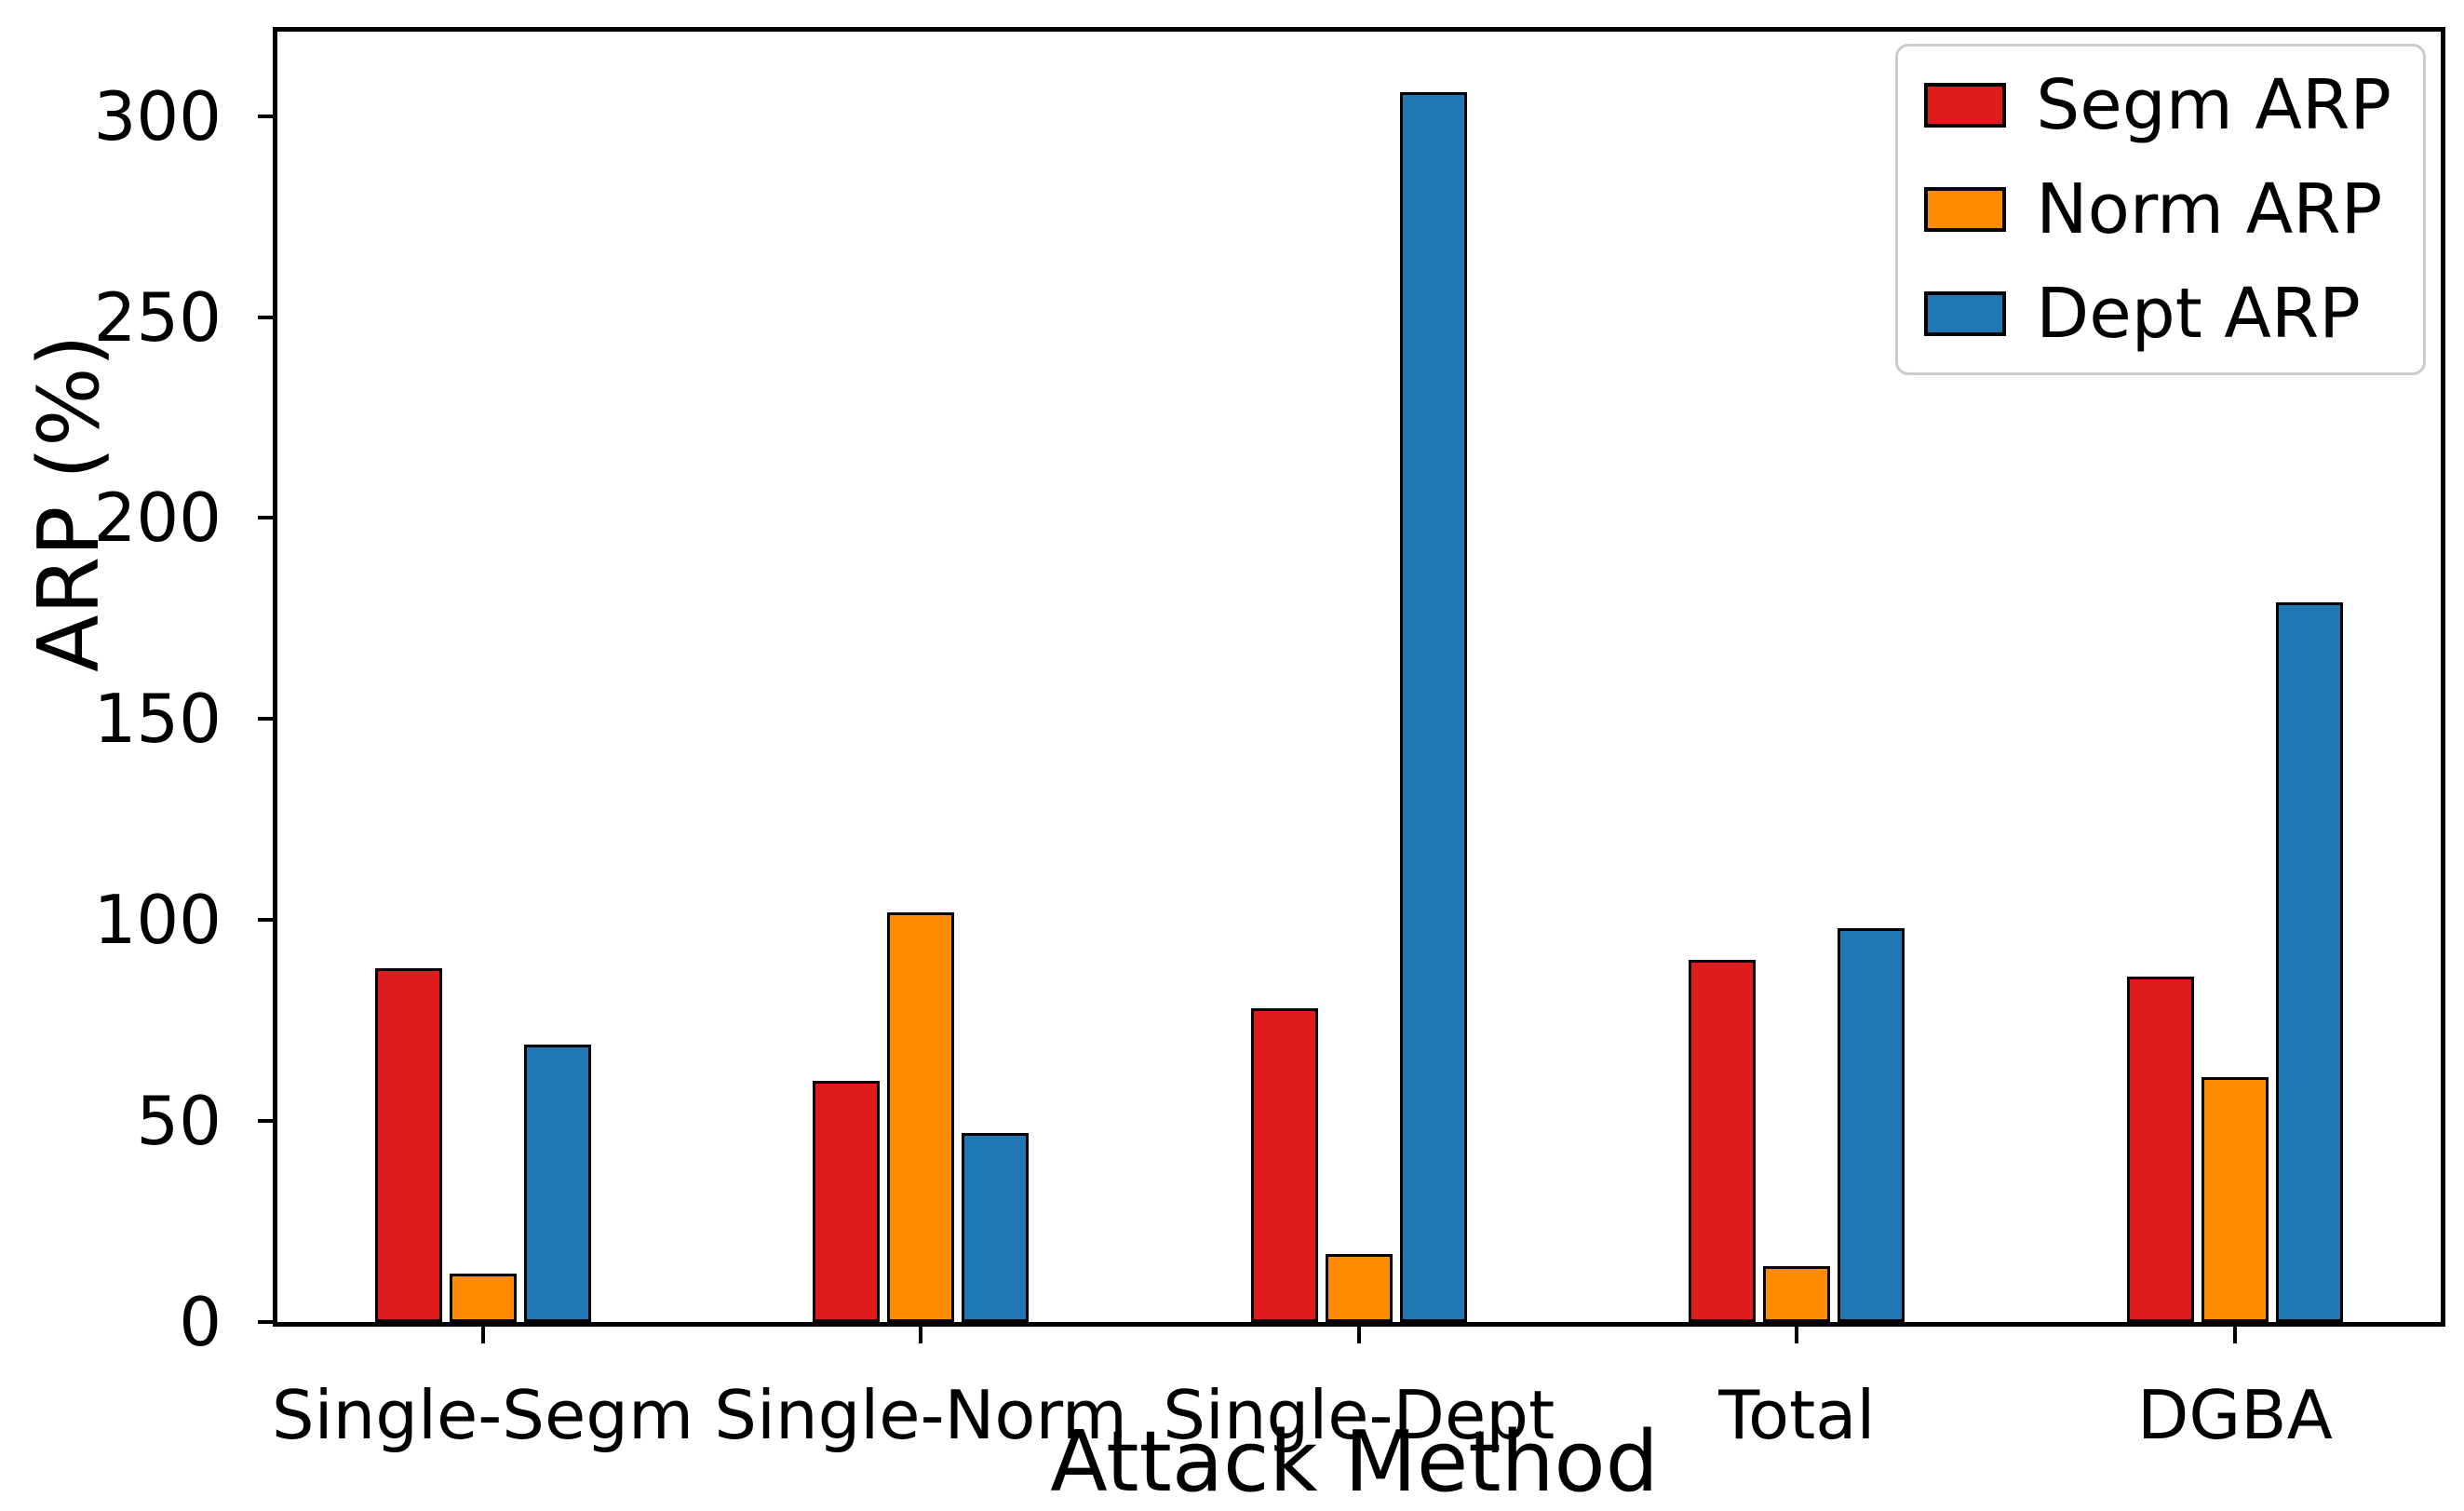 This screenshot has height=1511, width=2464. What do you see at coordinates (2213, 105) in the screenshot?
I see `legend-label-segm-arp: Segm ARP` at bounding box center [2213, 105].